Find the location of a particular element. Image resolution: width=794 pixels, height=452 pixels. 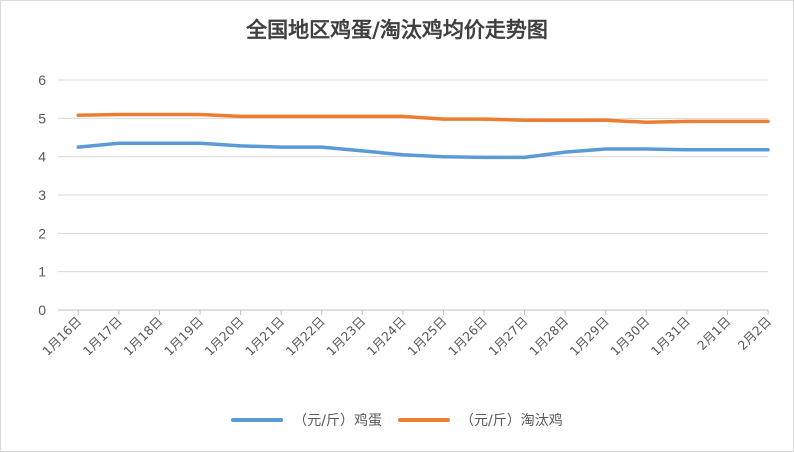

series-lines is located at coordinates (423, 136).